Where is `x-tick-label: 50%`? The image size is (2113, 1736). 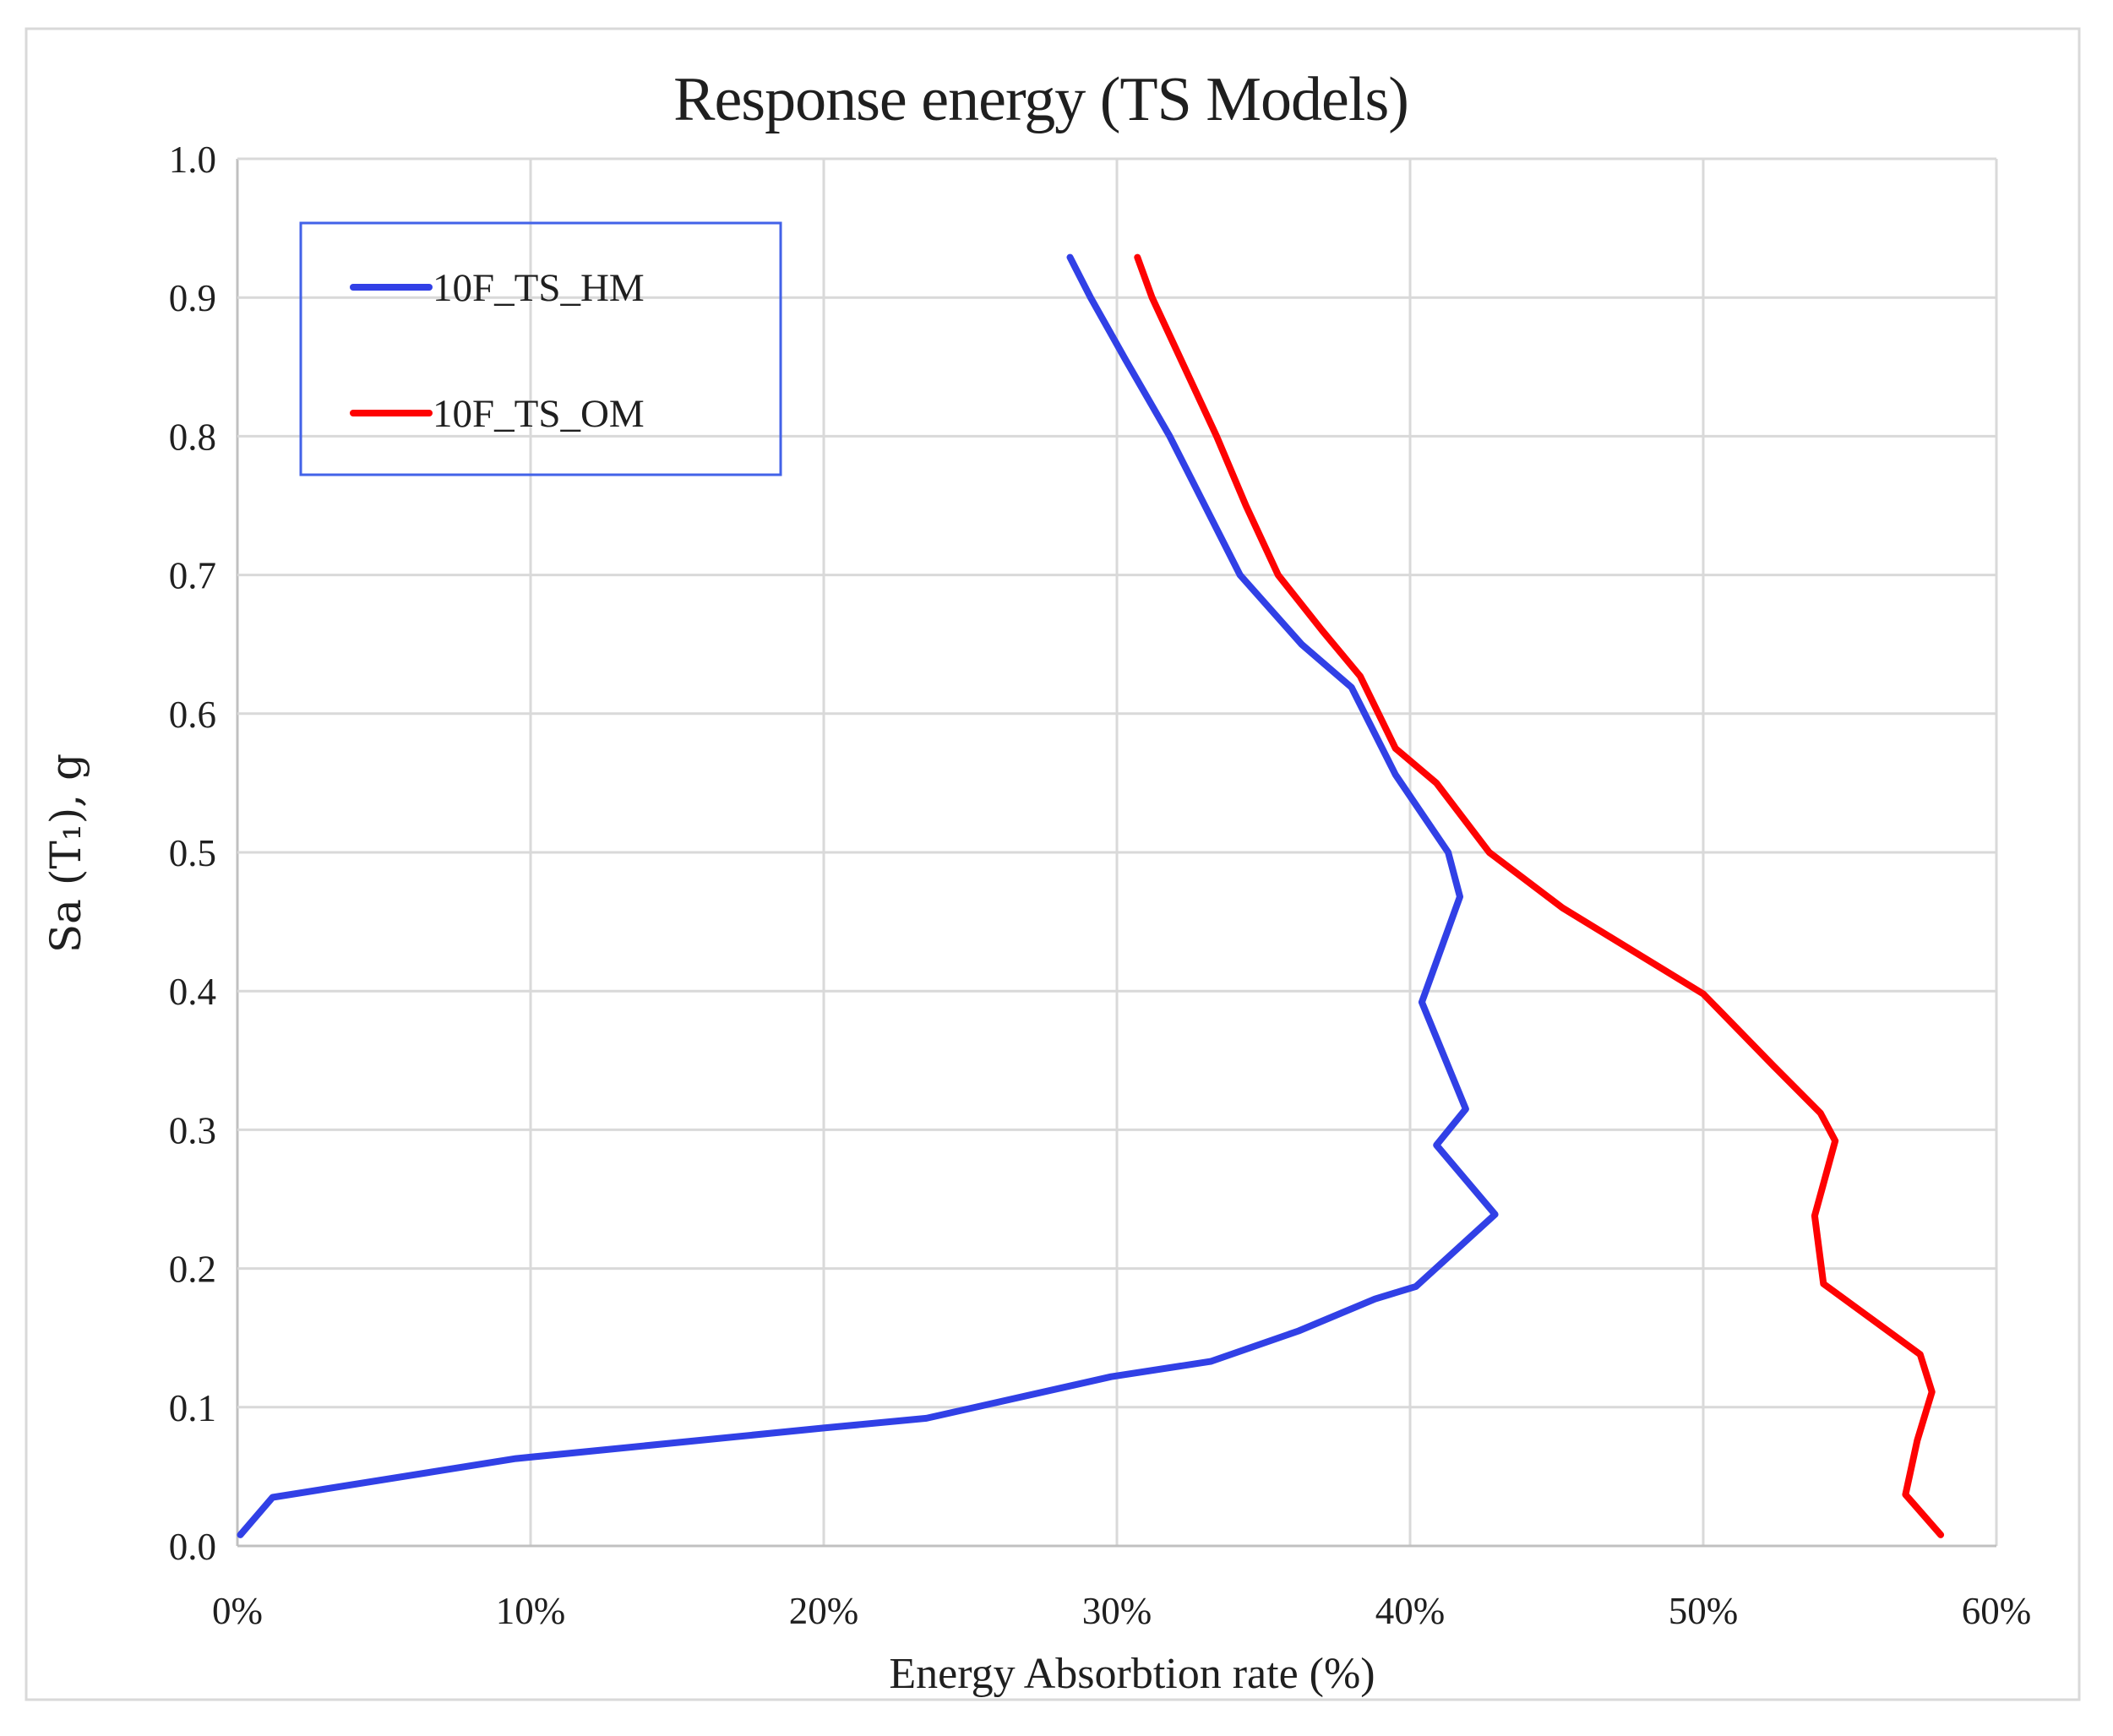
x-tick-label: 50% is located at coordinates (1704, 1611).